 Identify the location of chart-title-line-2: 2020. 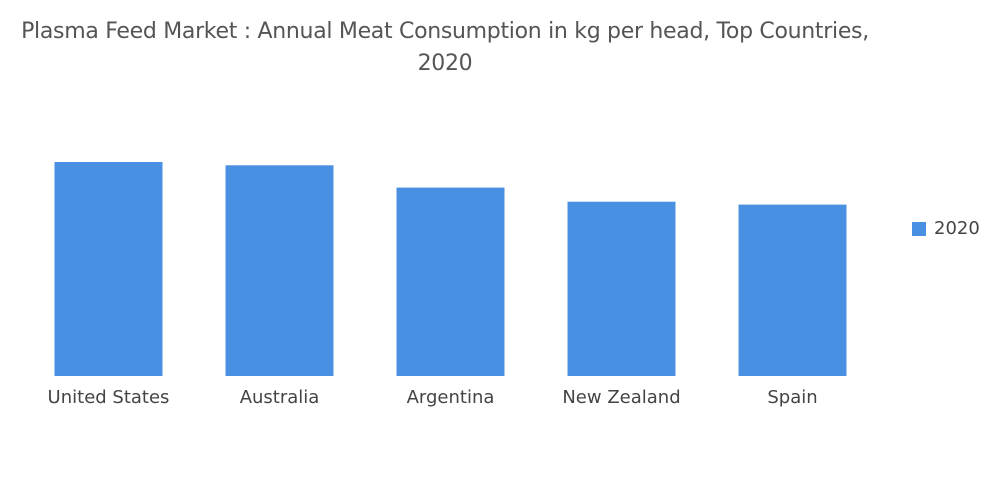
(445, 63).